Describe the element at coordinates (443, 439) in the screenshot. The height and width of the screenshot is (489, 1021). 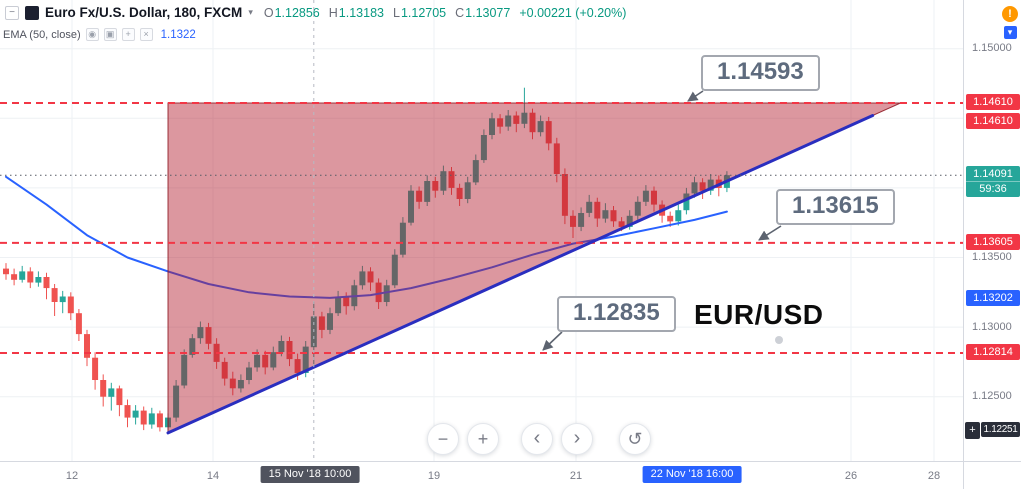
I see `zoom-out-button: −` at that location.